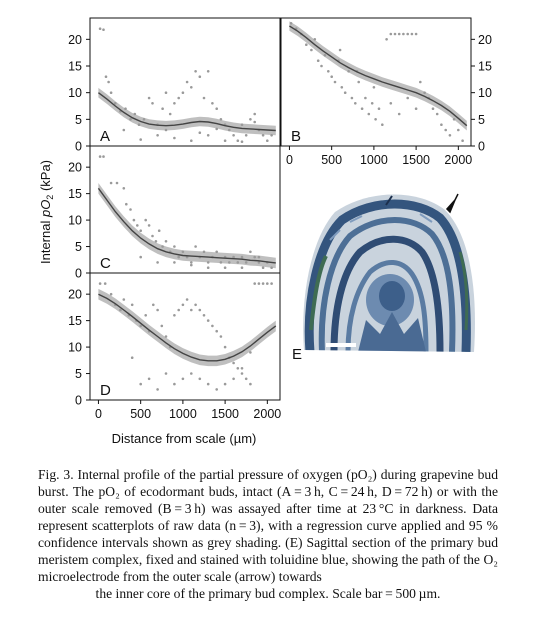 The height and width of the screenshot is (631, 535). I want to click on x-tick-label: 2000, so click(267, 414).